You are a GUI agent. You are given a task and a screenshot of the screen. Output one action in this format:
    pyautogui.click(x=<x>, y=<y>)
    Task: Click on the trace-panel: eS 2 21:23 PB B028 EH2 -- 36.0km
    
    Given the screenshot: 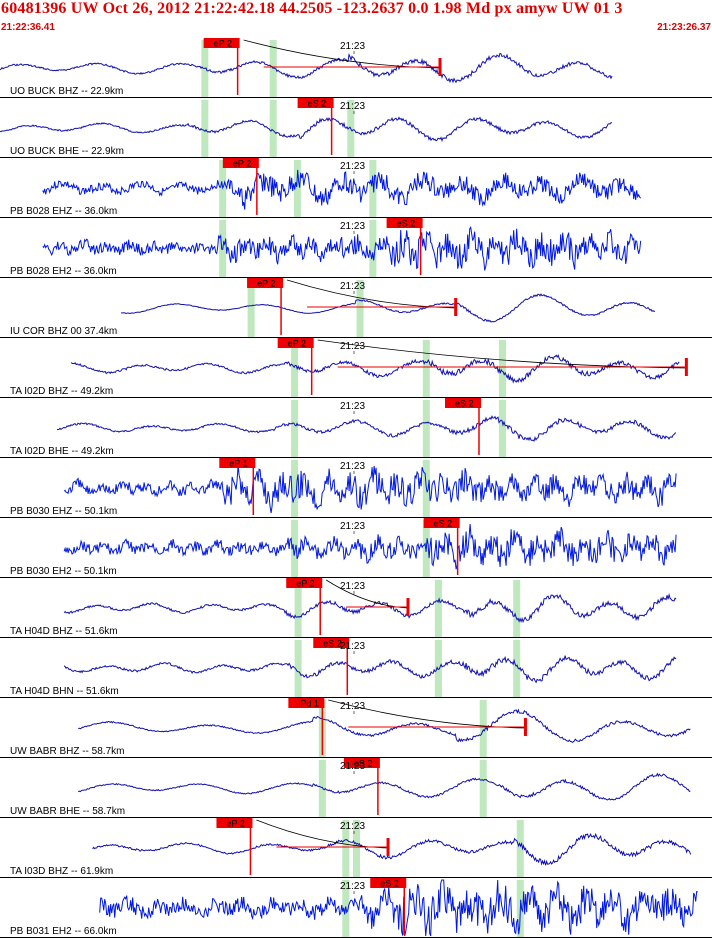 What is the action you would take?
    pyautogui.click(x=356, y=248)
    